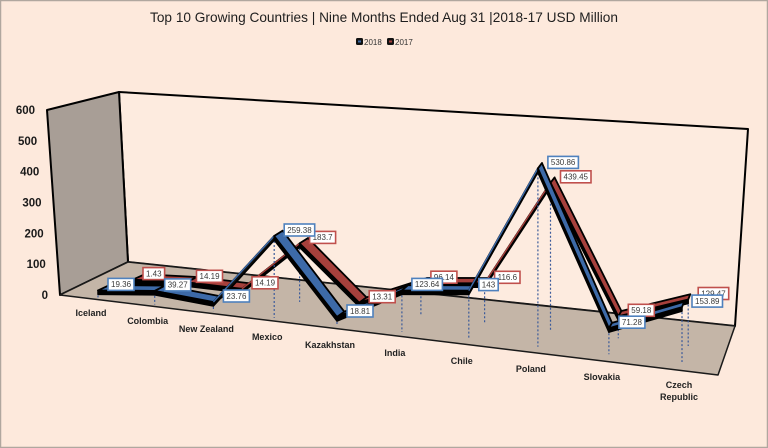 The height and width of the screenshot is (448, 768). I want to click on data-label-text: 13.31, so click(382, 297).